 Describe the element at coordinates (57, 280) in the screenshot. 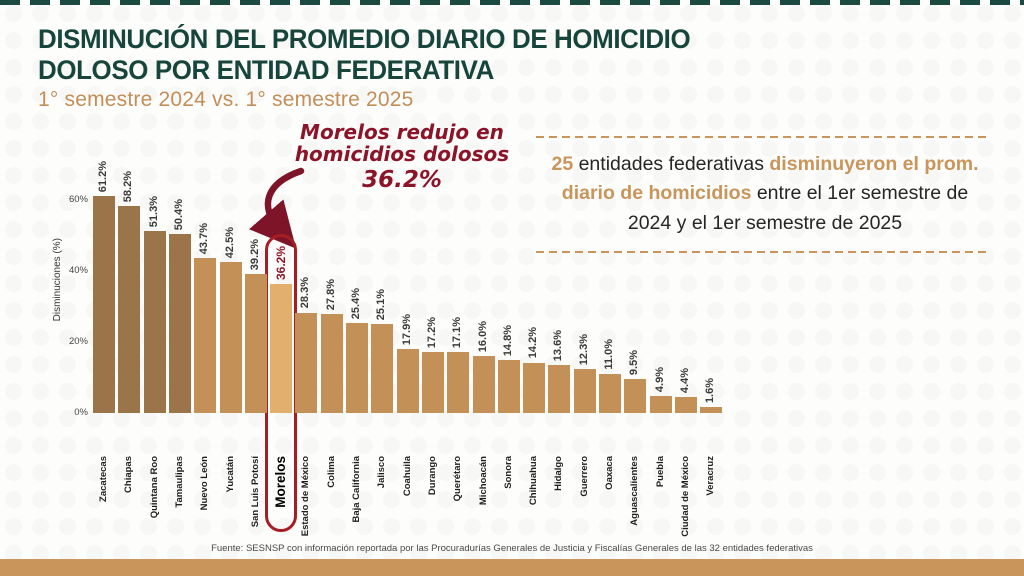

I see `y-axis-label: Disminuciones (%)` at that location.